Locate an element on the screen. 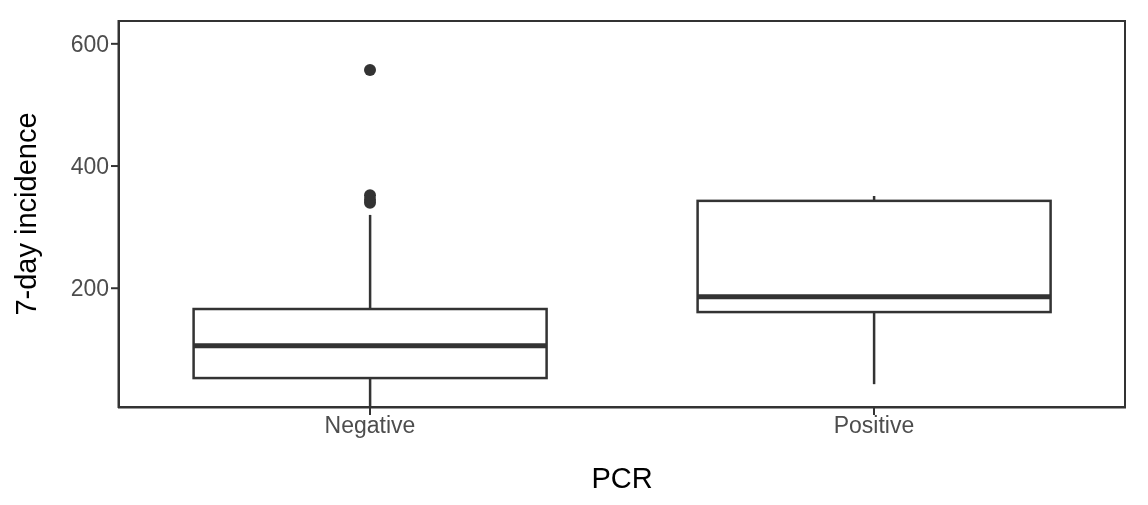 The width and height of the screenshot is (1148, 505). y-axis-title: 7-day incidence is located at coordinates (26, 214).